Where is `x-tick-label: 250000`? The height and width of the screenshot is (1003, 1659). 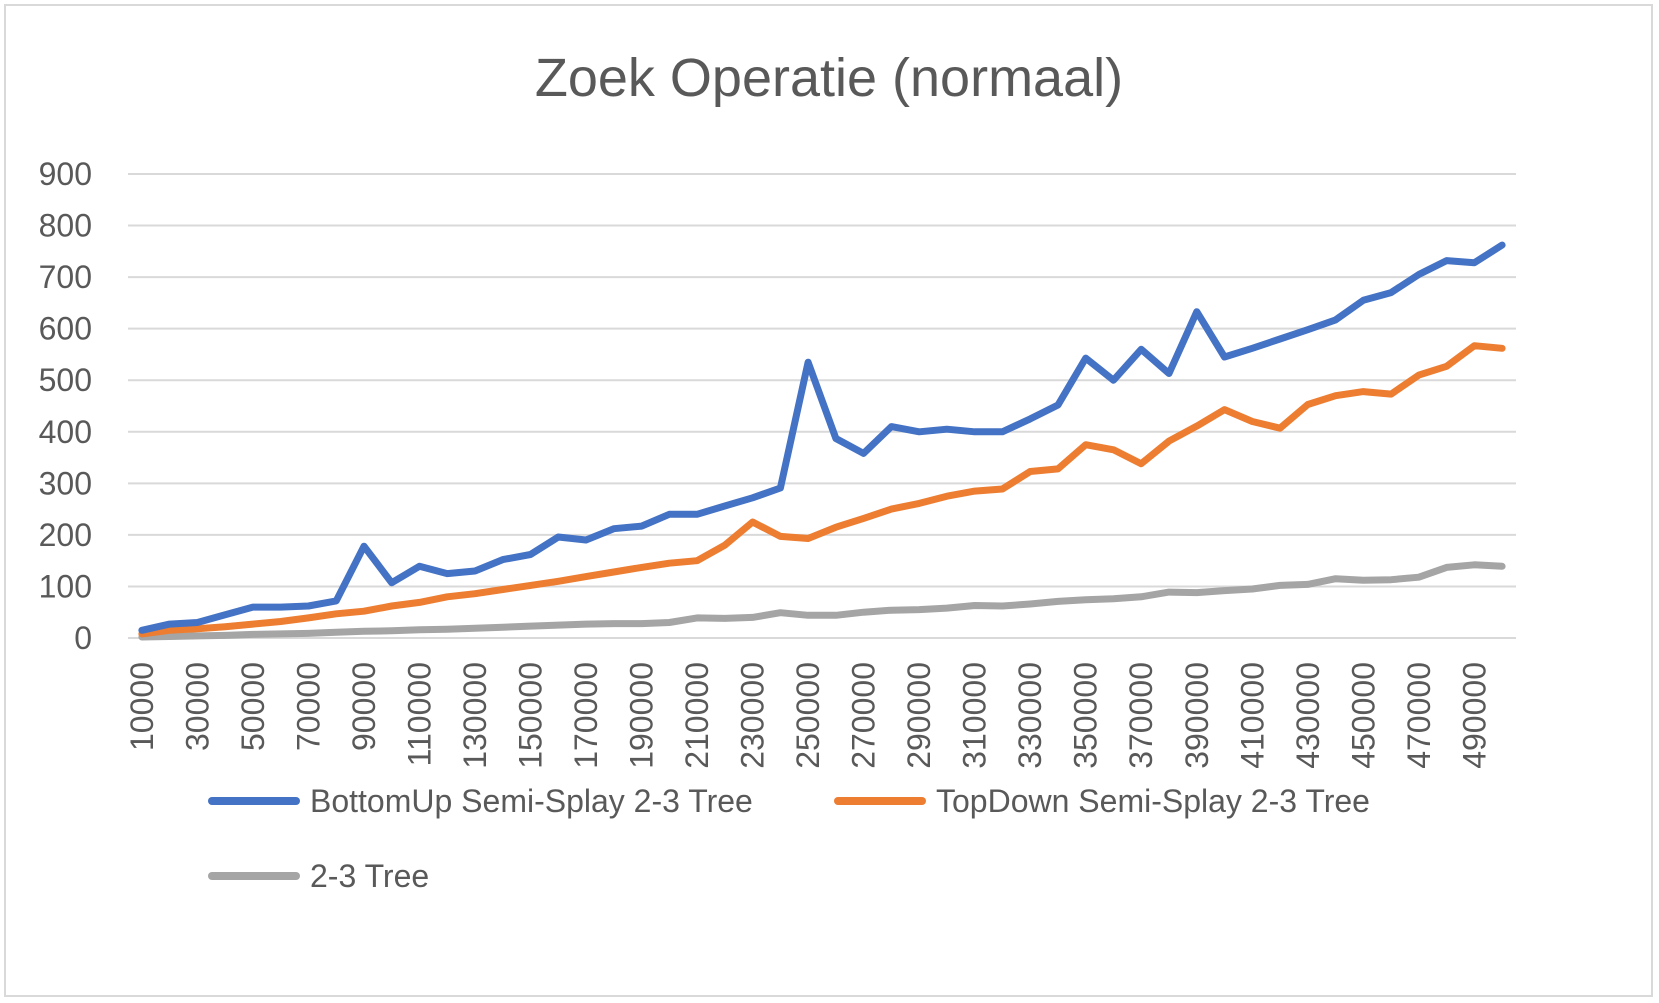 x-tick-label: 250000 is located at coordinates (808, 715).